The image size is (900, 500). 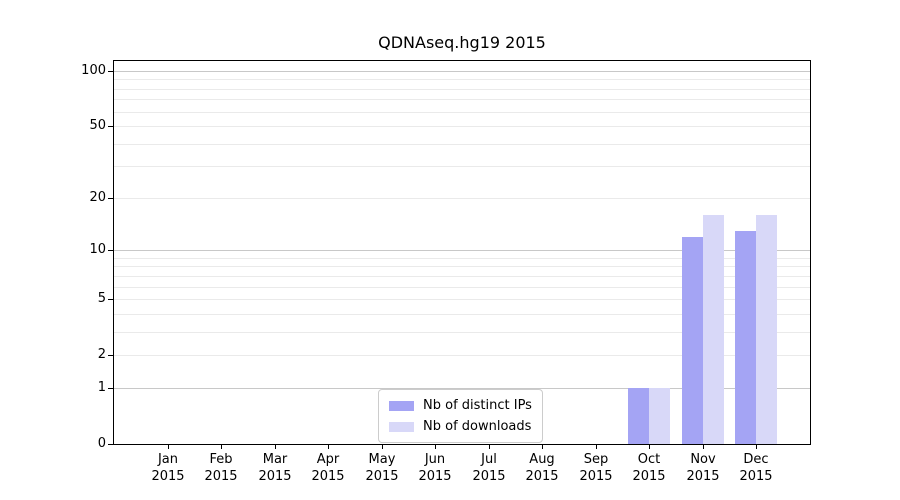 What do you see at coordinates (703, 468) in the screenshot?
I see `x-axis-tick-label: Nov 2015` at bounding box center [703, 468].